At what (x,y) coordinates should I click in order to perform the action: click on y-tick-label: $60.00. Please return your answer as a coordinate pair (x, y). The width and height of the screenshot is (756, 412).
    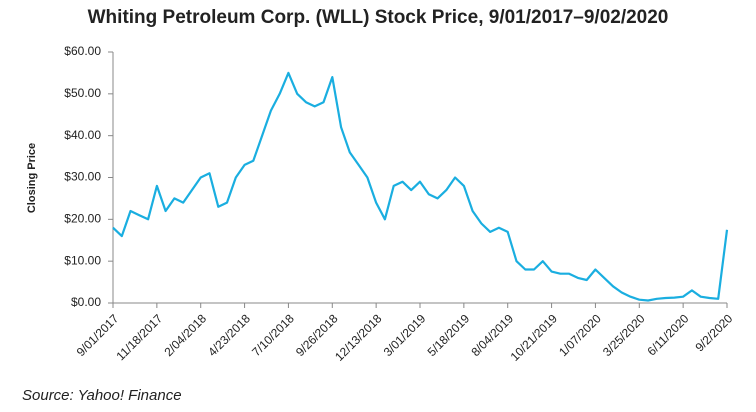
    Looking at the image, I should click on (82, 51).